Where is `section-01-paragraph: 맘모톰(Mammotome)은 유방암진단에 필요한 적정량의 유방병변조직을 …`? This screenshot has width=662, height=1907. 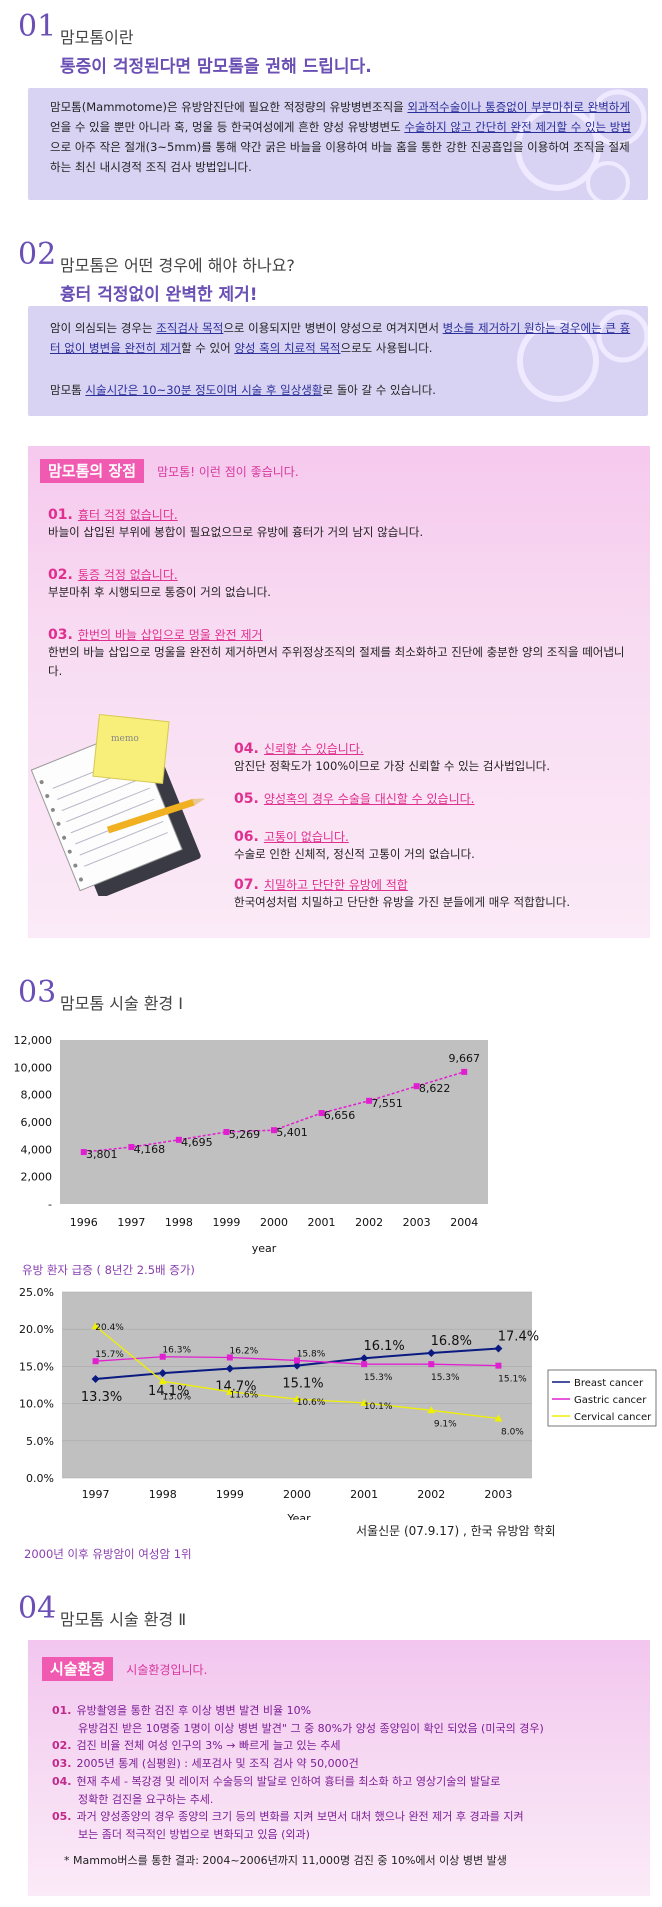 section-01-paragraph: 맘모톰(Mammotome)은 유방암진단에 필요한 적정량의 유방병변조직을 … is located at coordinates (340, 137).